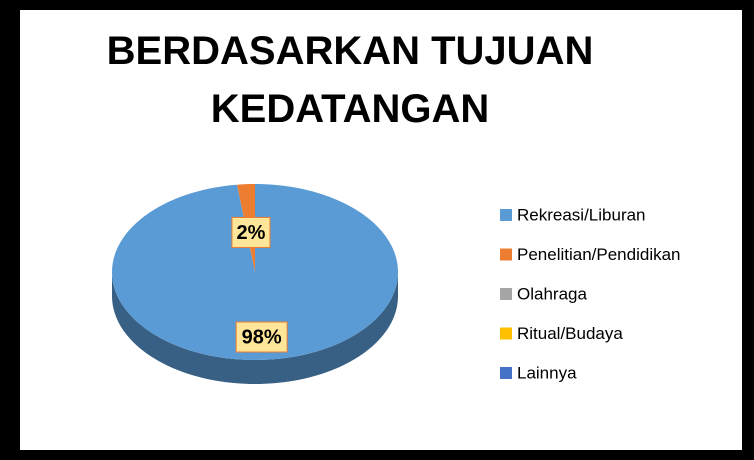 This screenshot has width=754, height=460. What do you see at coordinates (350, 80) in the screenshot?
I see `chart-title: BERDASARKAN TUJUAN KEDATANGAN` at bounding box center [350, 80].